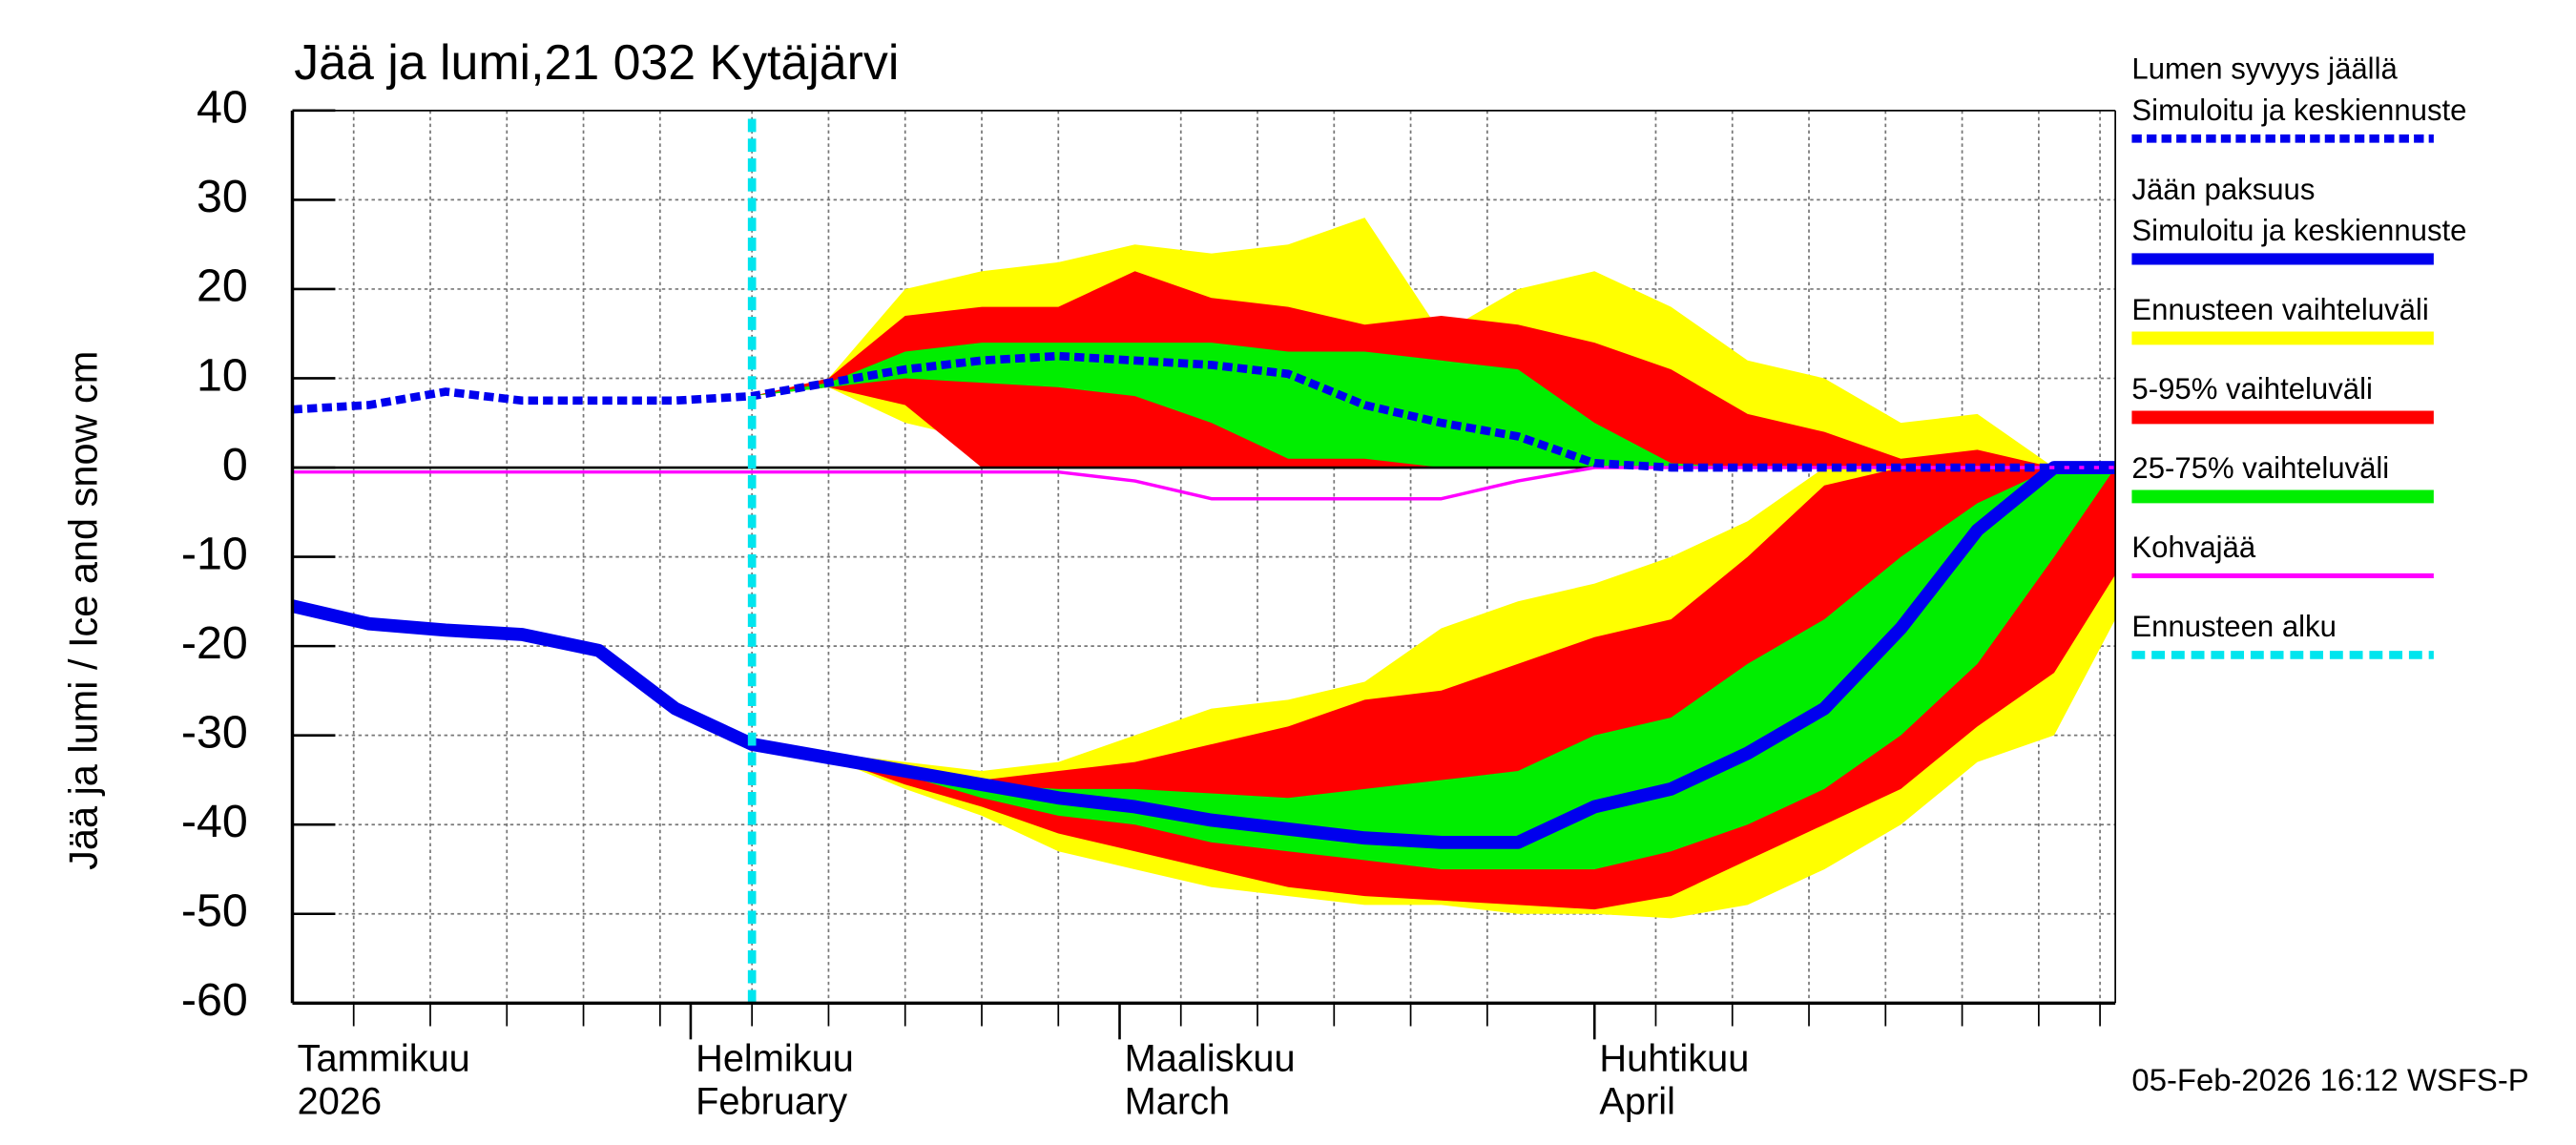 The image size is (2576, 1145). I want to click on y-tick-label: 30, so click(222, 197).